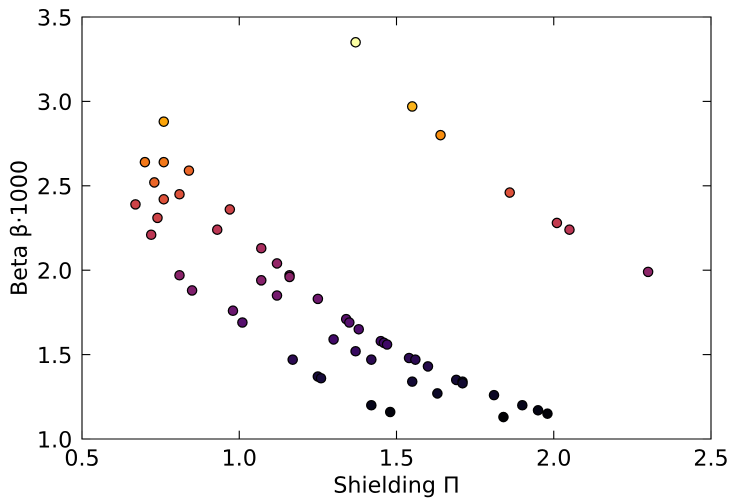 Image resolution: width=732 pixels, height=502 pixels. Describe the element at coordinates (554, 457) in the screenshot. I see `x-tick-label: 2.0` at that location.